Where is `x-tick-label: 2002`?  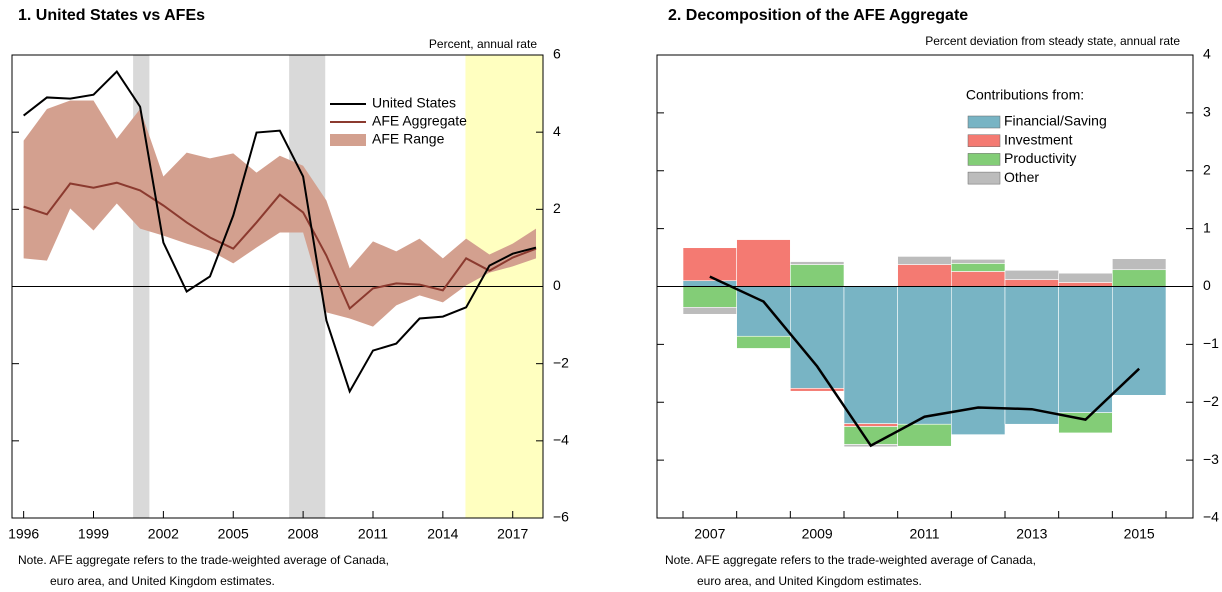
x-tick-label: 2002 is located at coordinates (163, 534).